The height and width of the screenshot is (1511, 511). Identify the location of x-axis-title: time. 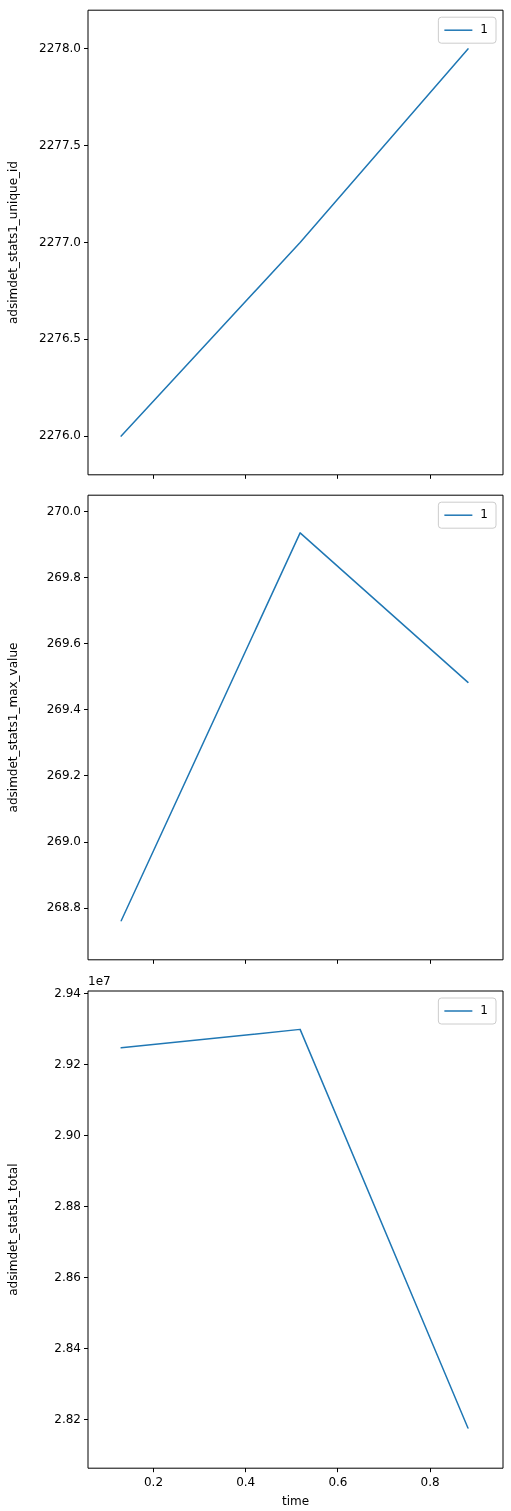
(295, 1500).